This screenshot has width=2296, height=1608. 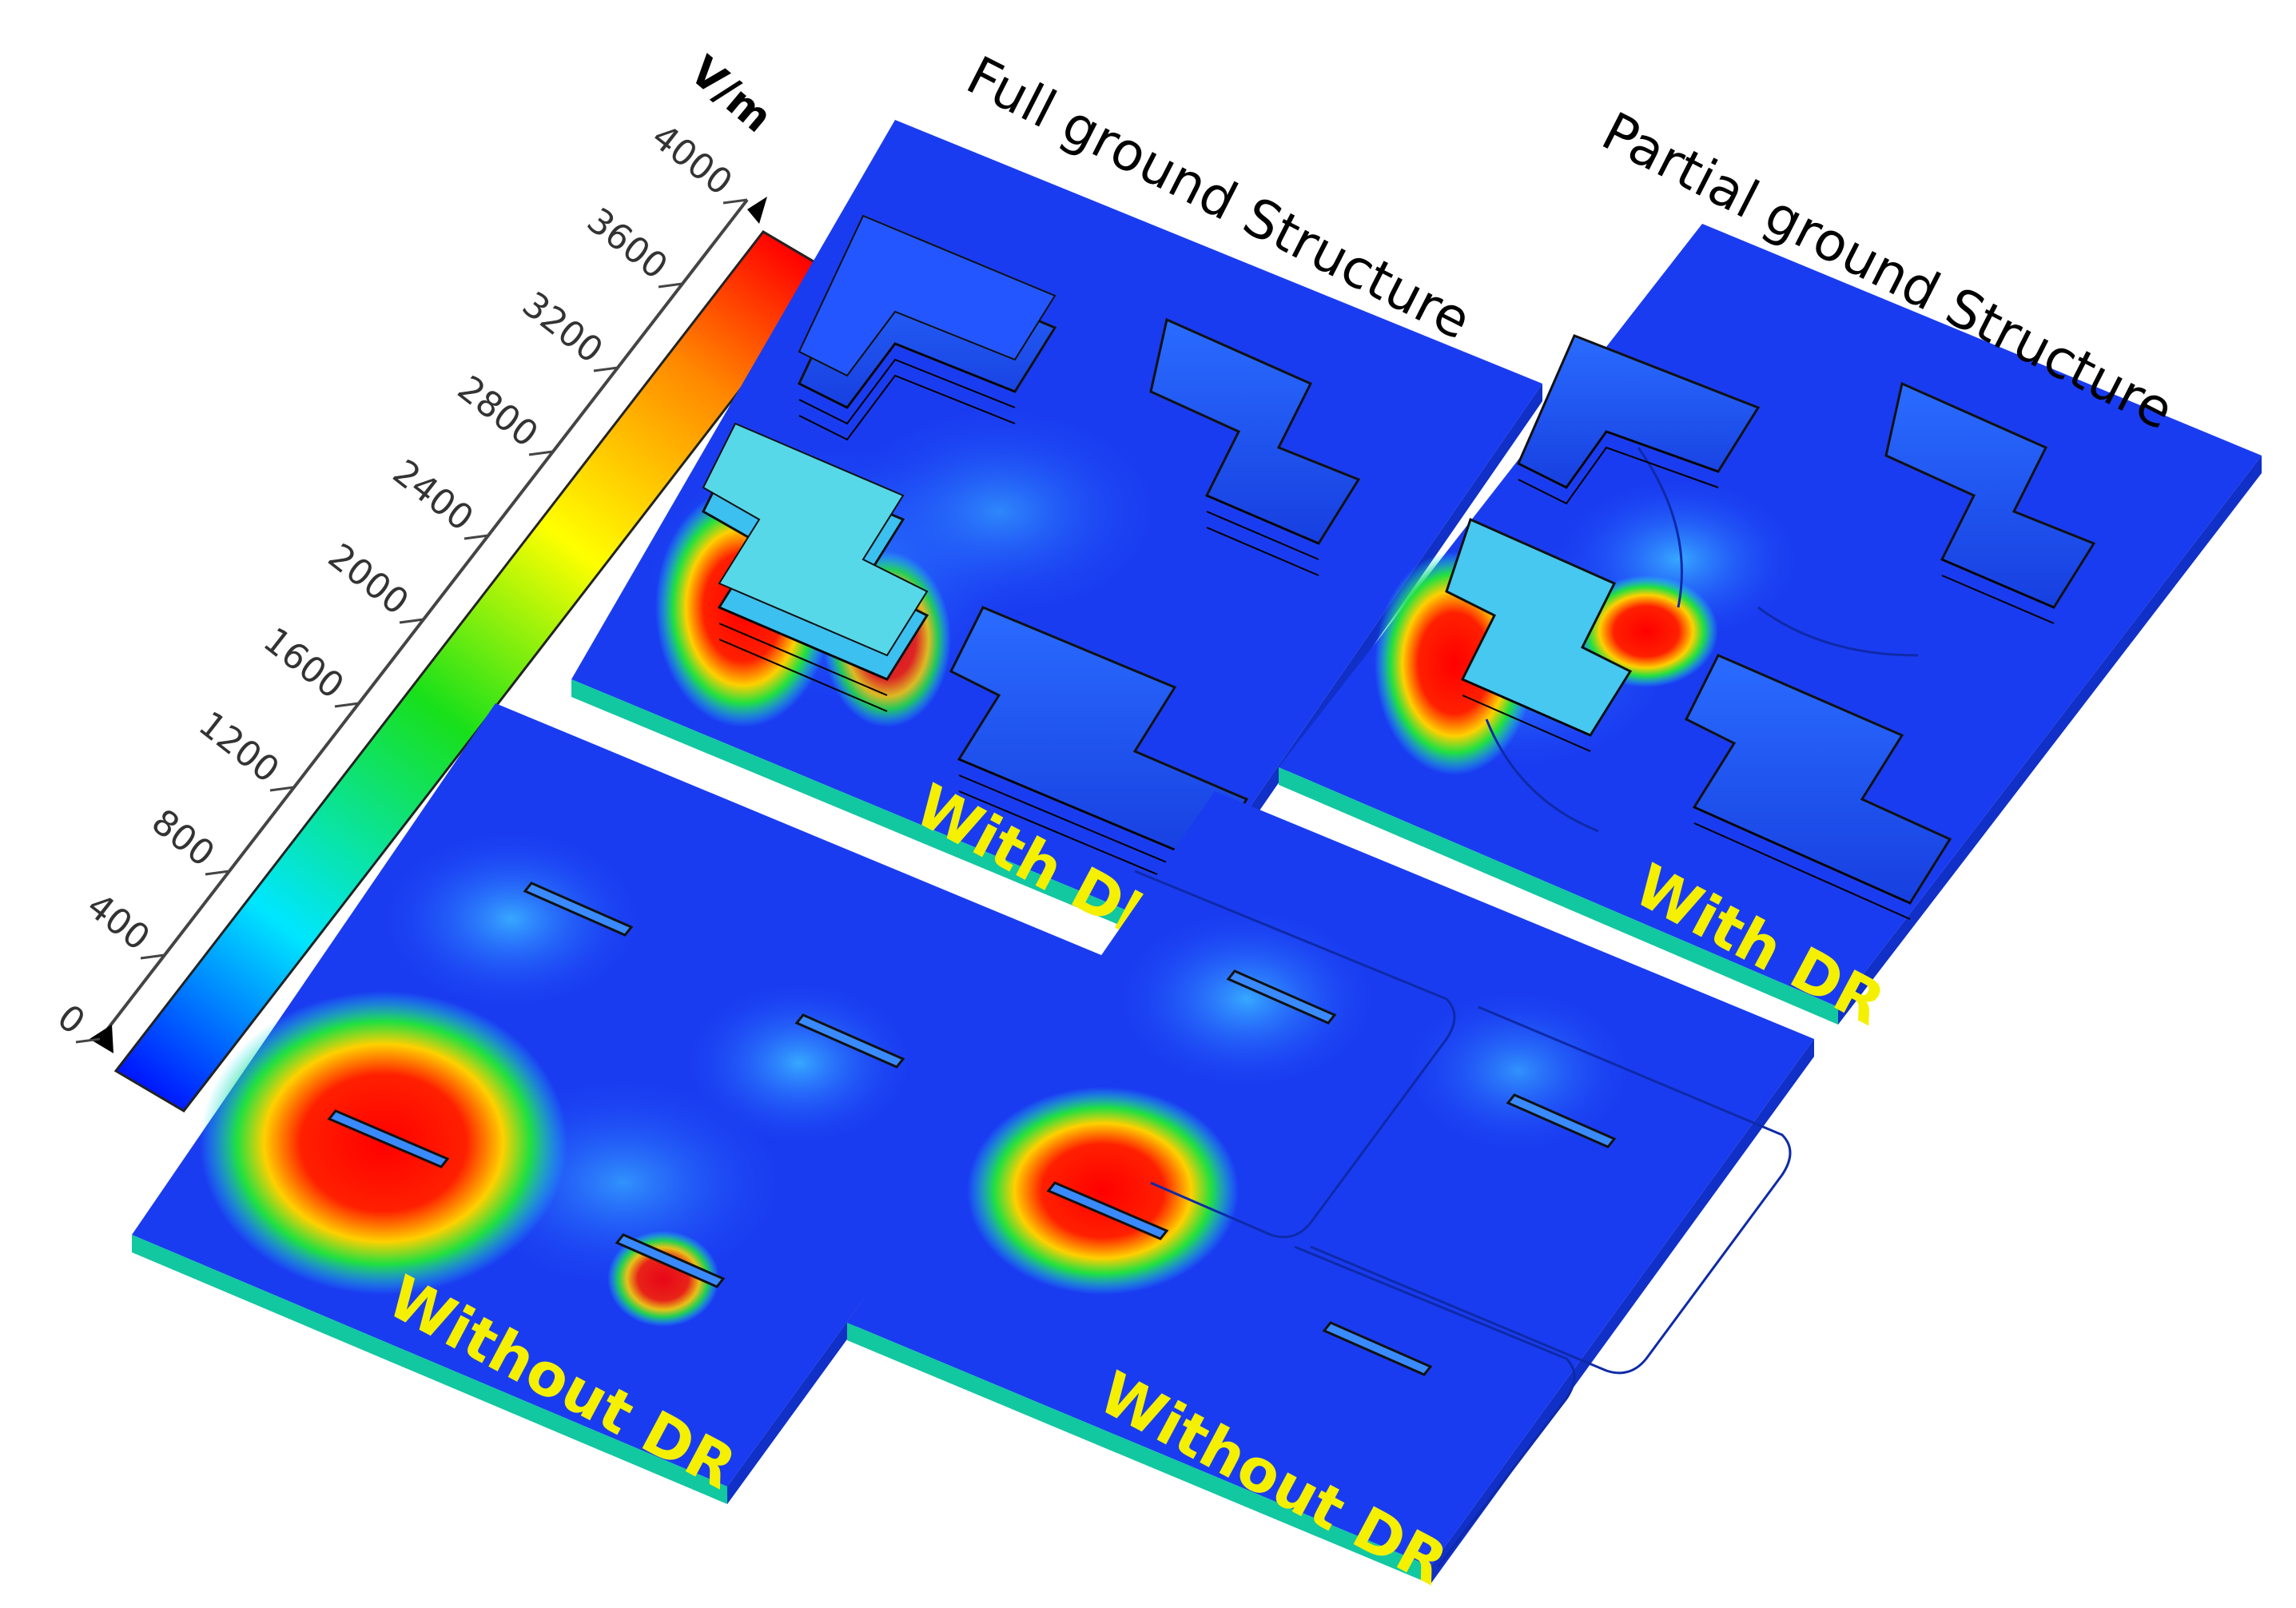 What do you see at coordinates (563, 328) in the screenshot?
I see `colorbar-tick-label: 3200` at bounding box center [563, 328].